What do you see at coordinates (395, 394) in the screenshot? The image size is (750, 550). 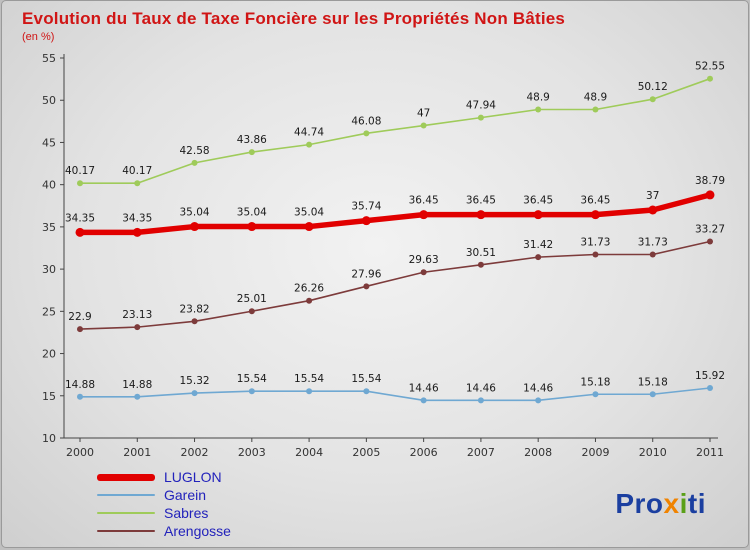 I see `series-line-garein` at bounding box center [395, 394].